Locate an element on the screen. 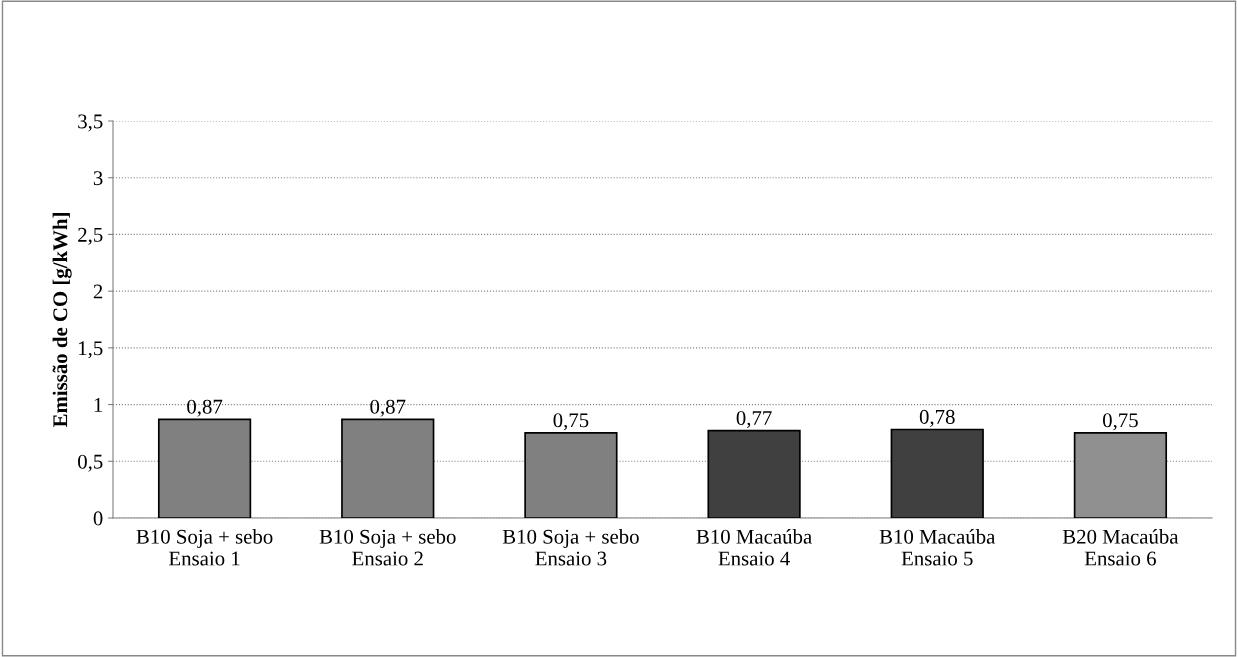 The image size is (1238, 657). y-axis-title: Emissão de CO [g/kWh] is located at coordinates (62, 320).